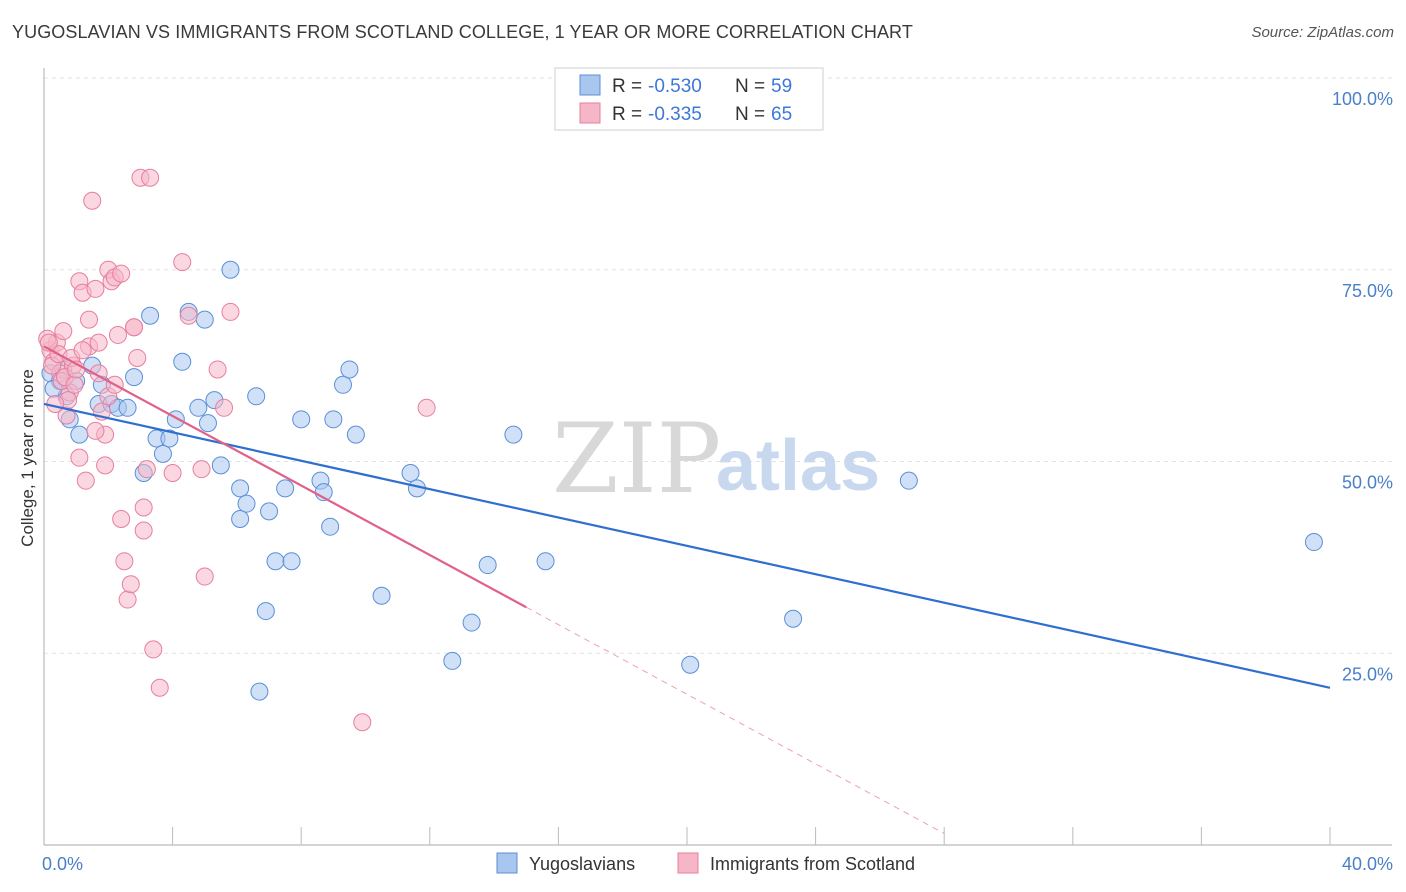 Image resolution: width=1406 pixels, height=892 pixels. I want to click on legend-swatch-scotland, so click(590, 113).